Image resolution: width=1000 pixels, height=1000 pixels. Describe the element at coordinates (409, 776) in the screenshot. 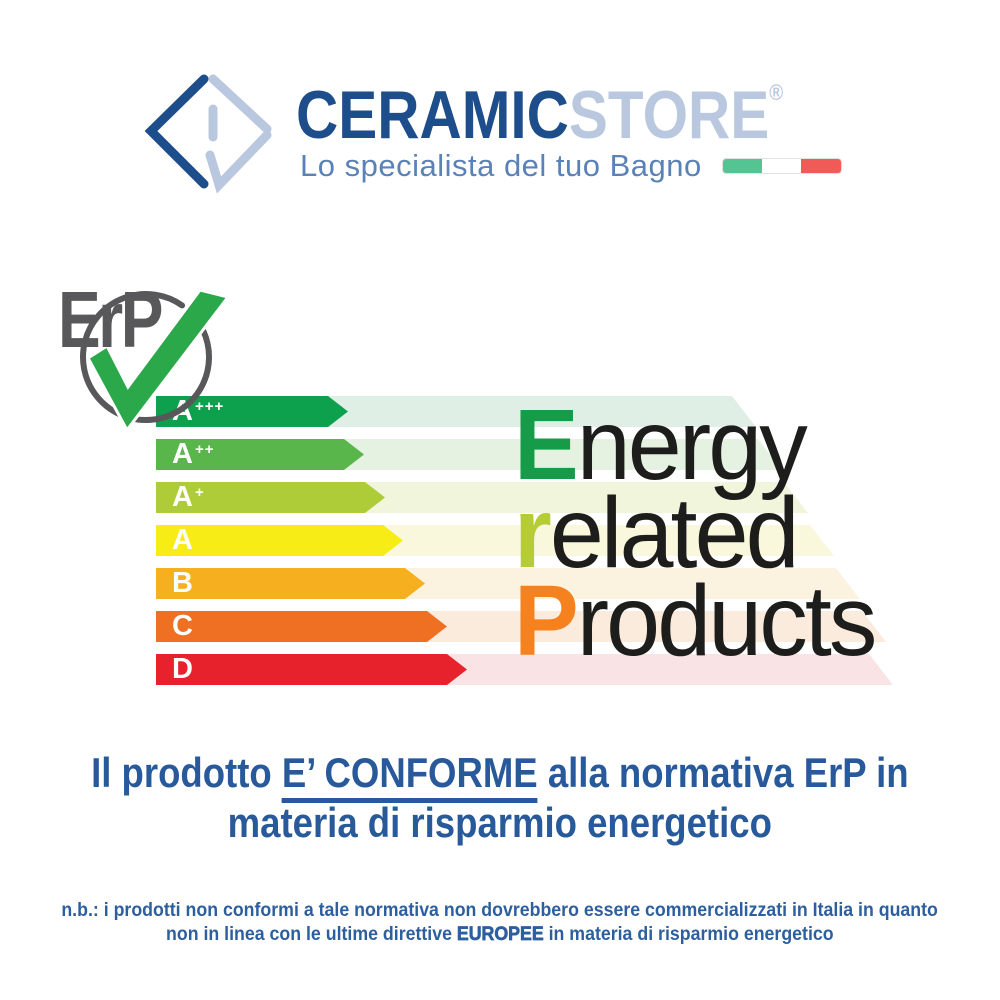

I see `headline-conforme: E’ CONFORME` at that location.